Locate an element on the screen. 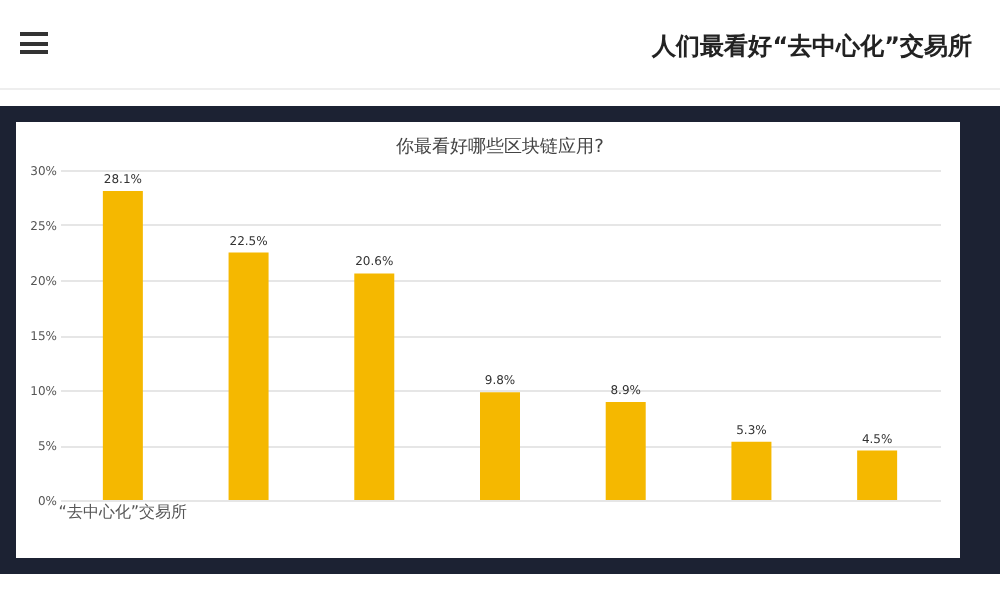 The width and height of the screenshot is (1000, 600). chart-title: 你最看好哪些区块链应用? is located at coordinates (500, 147).